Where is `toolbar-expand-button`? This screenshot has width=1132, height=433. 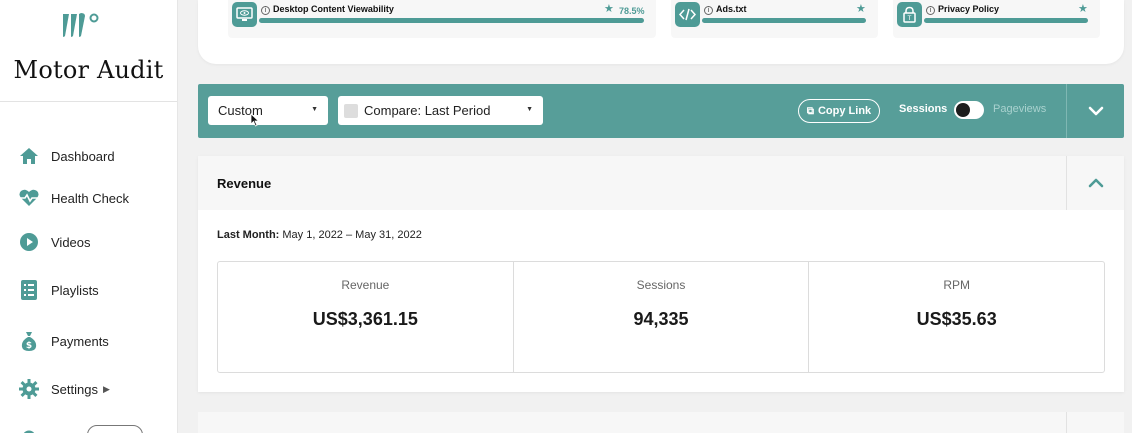
toolbar-expand-button is located at coordinates (1095, 111).